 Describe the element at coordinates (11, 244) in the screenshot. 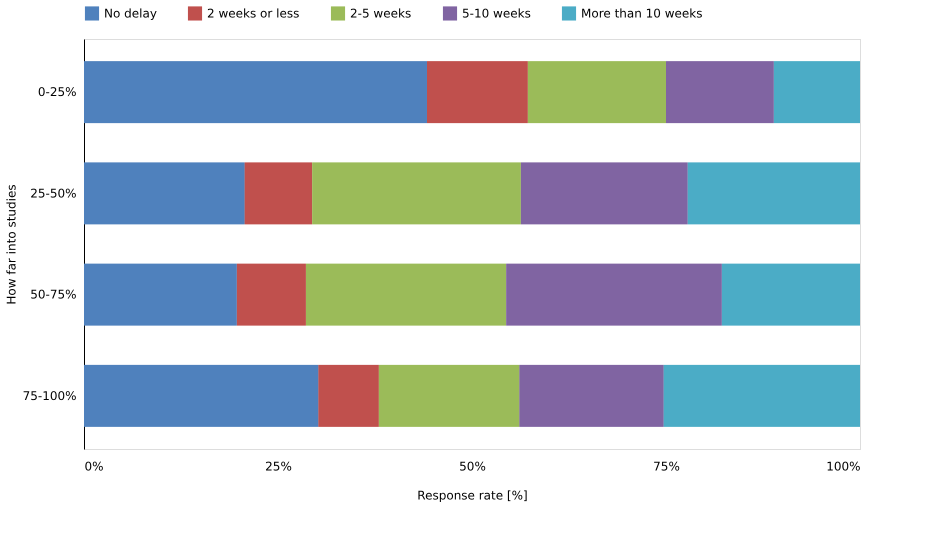

I see `y-axis-title: How far into studies` at that location.